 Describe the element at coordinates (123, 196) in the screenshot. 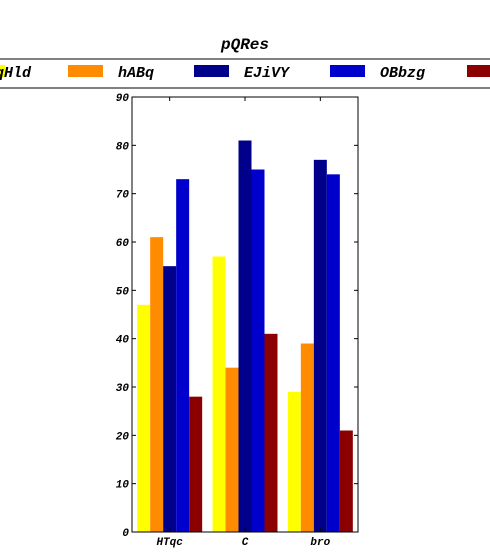

I see `y-tick-label: 70` at that location.